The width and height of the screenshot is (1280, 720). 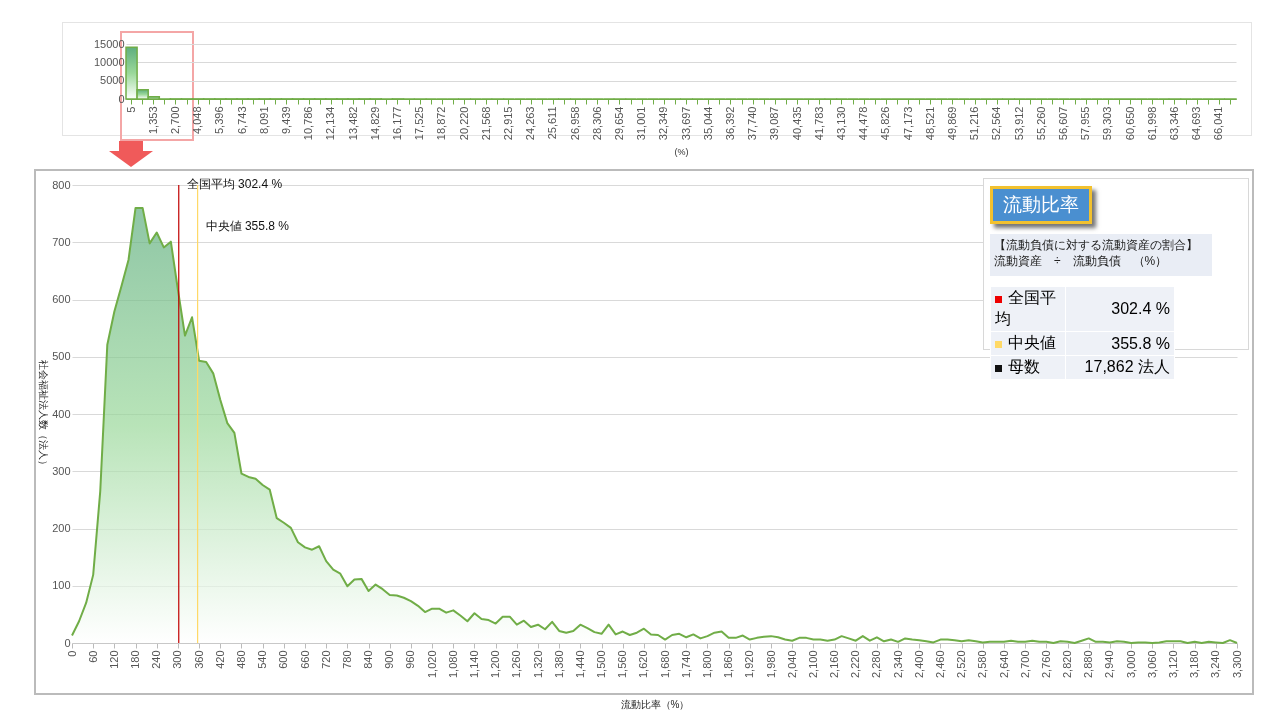 What do you see at coordinates (974, 123) in the screenshot?
I see `x-tick-label: 51,216` at bounding box center [974, 123].